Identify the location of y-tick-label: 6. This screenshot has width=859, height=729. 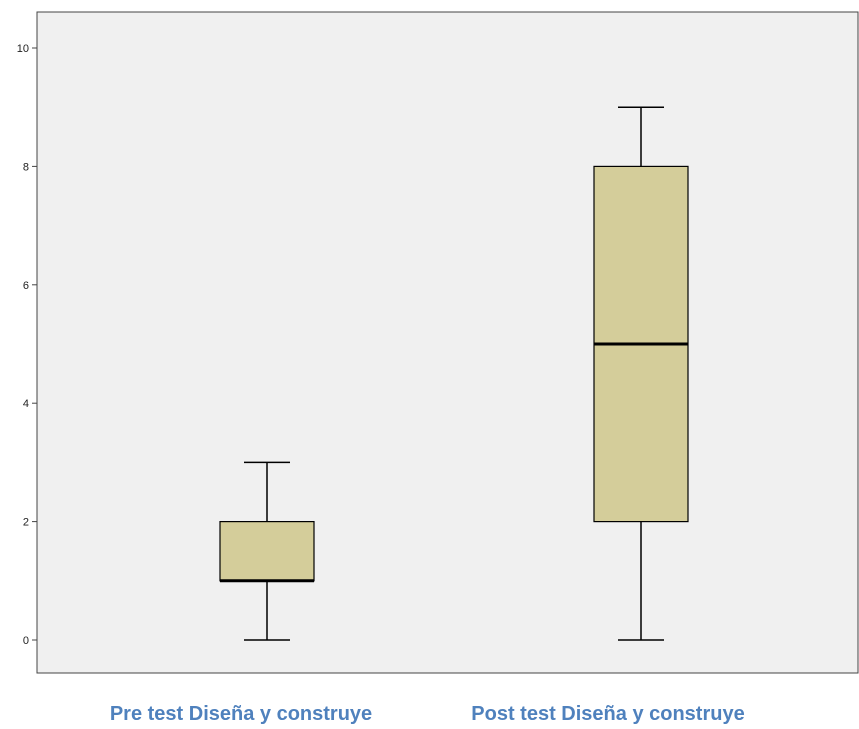
(26, 286).